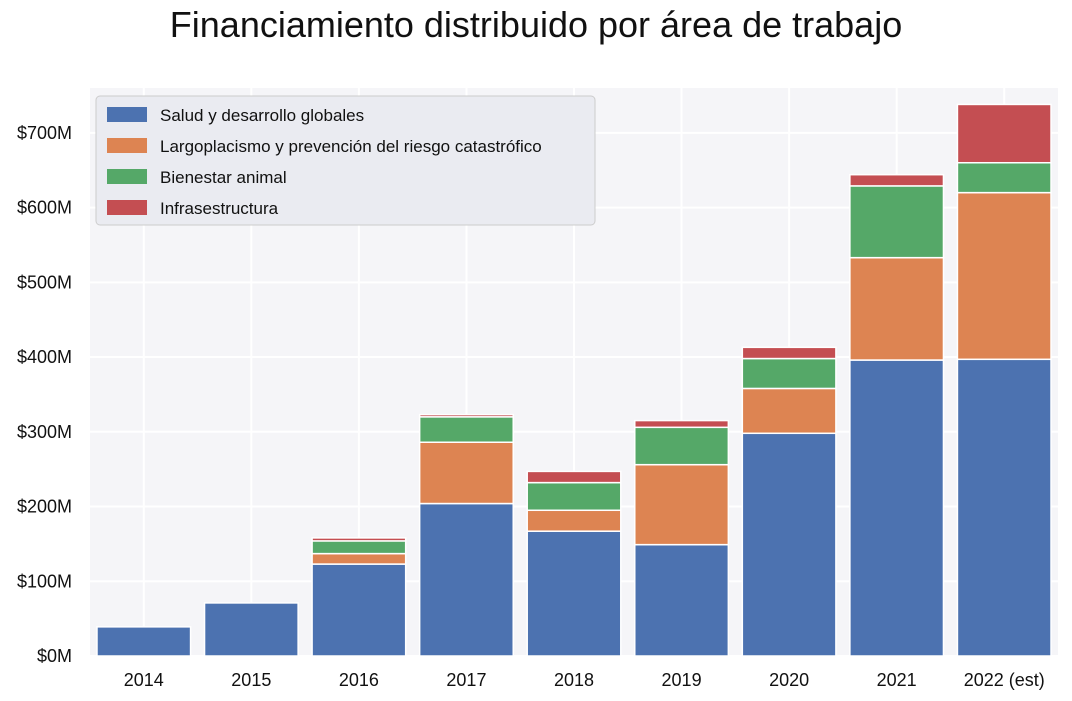 Image resolution: width=1072 pixels, height=701 pixels. Describe the element at coordinates (262, 115) in the screenshot. I see `legend-label: Salud y desarrollo globales` at that location.